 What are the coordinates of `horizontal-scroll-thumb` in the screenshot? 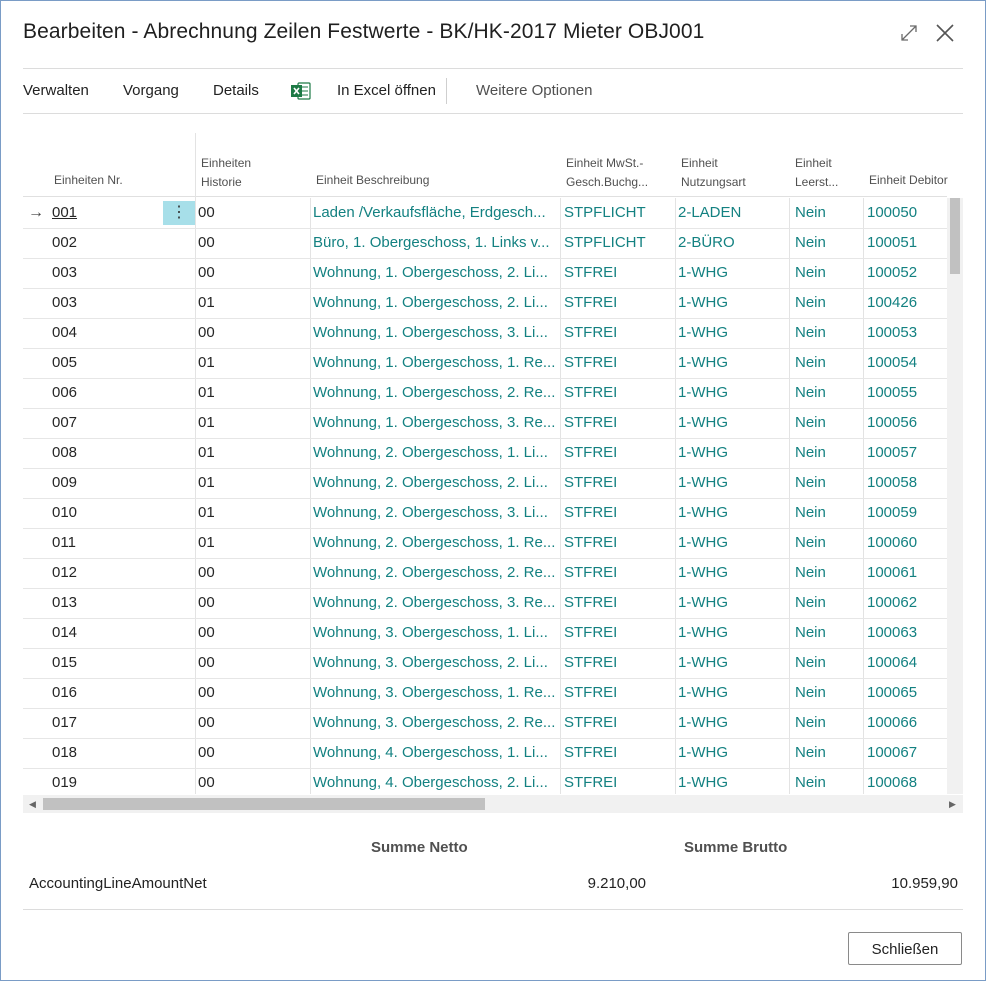 It's located at (264, 804).